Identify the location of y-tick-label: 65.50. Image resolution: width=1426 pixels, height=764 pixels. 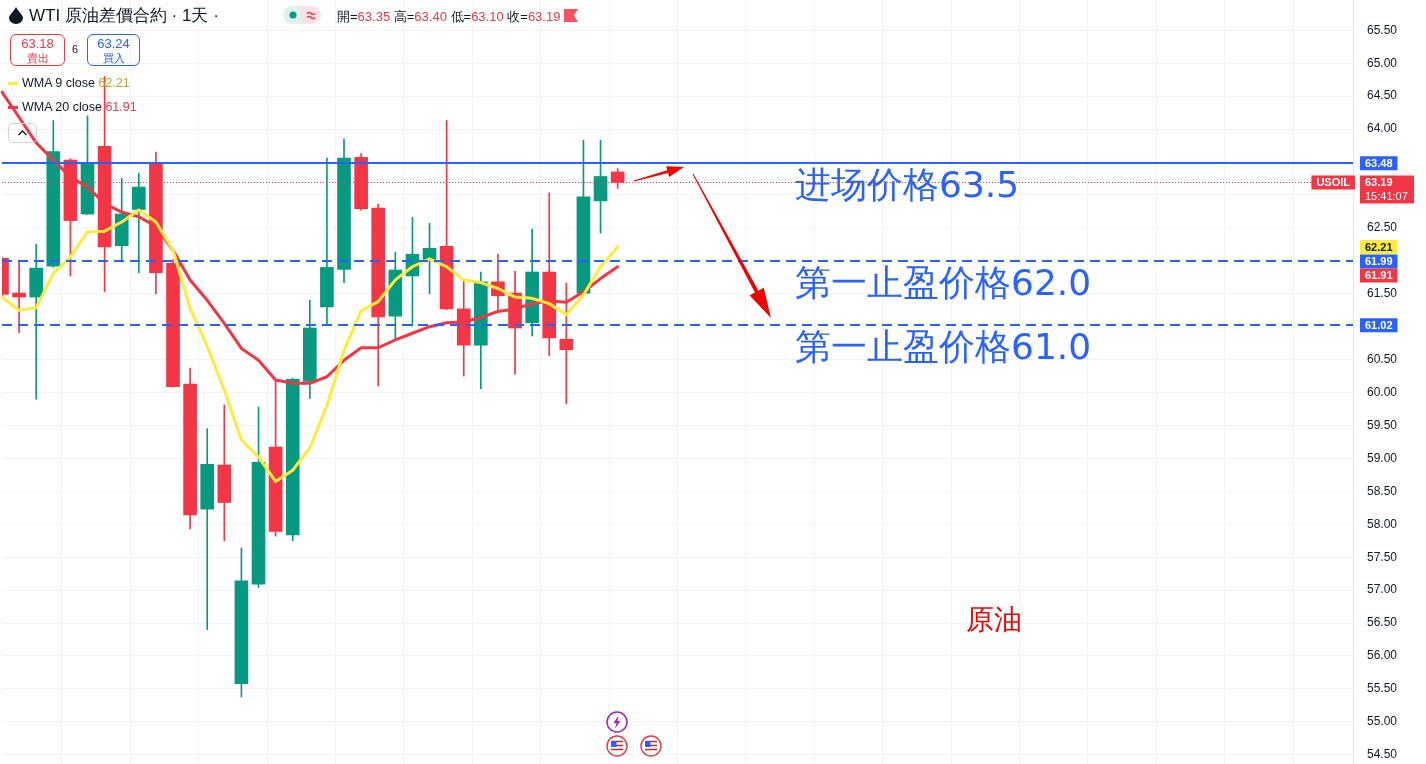
(1382, 29).